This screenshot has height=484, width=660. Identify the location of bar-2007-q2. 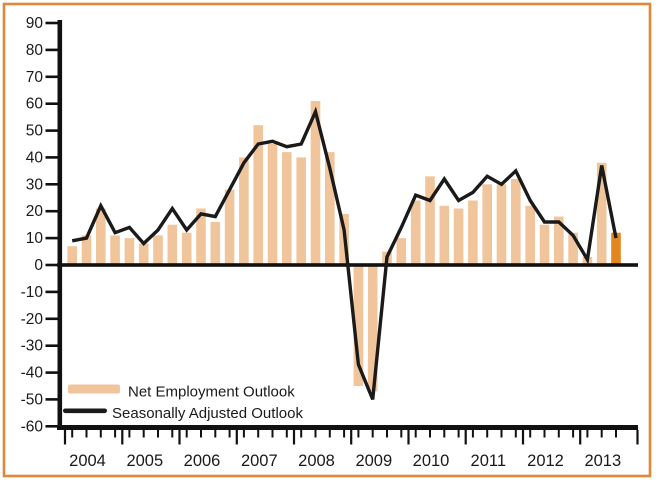
(258, 195).